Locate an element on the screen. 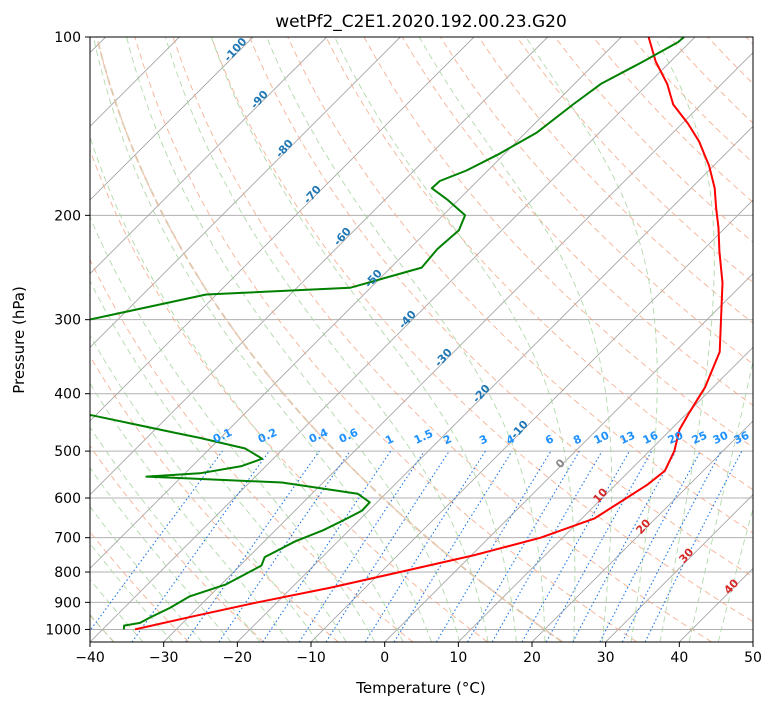  y-tick-label: 400 is located at coordinates (67, 395).